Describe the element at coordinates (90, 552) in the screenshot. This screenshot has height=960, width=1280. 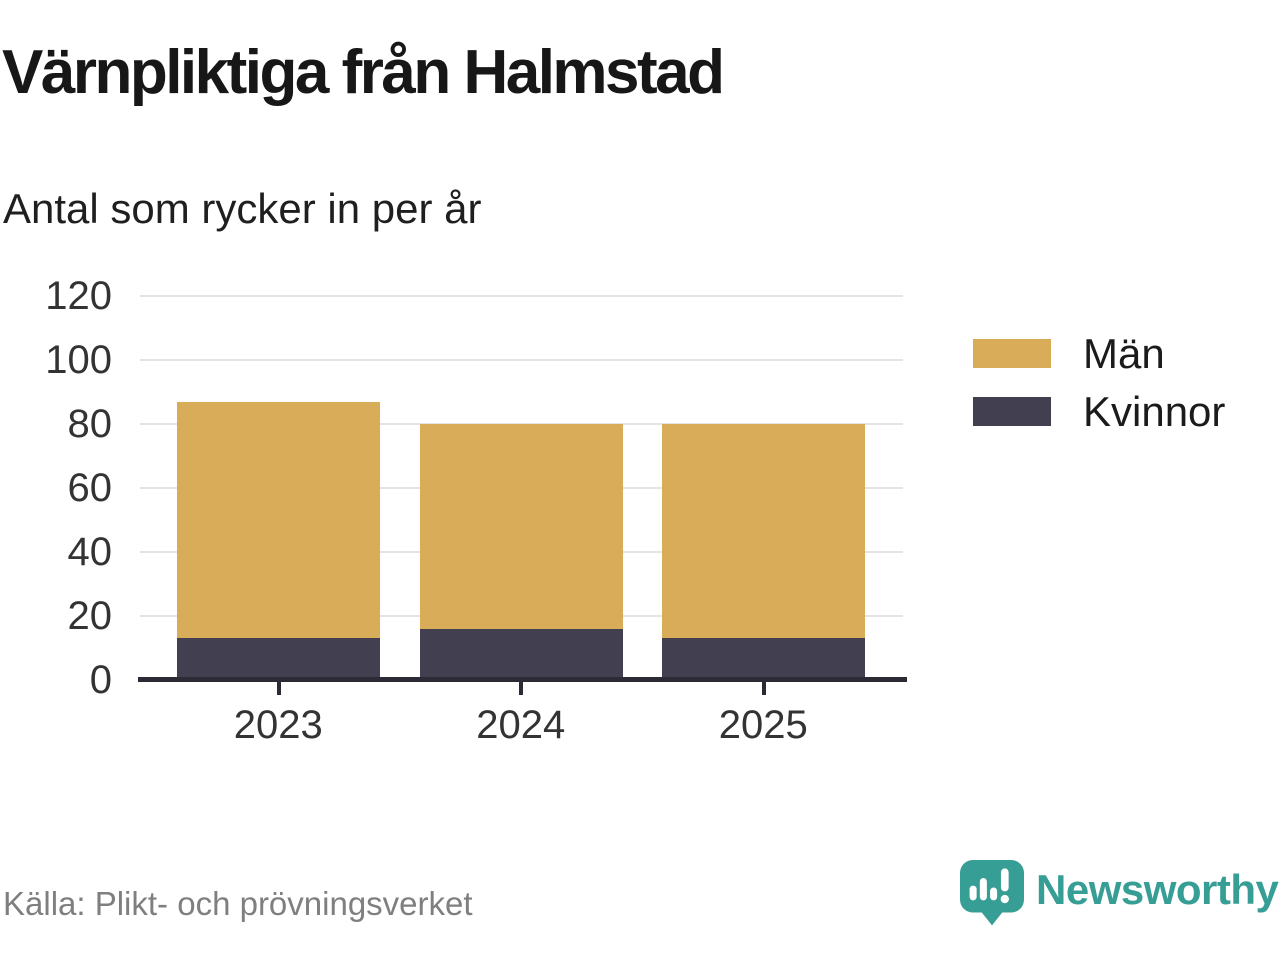
I see `y-tick-label: 40` at that location.